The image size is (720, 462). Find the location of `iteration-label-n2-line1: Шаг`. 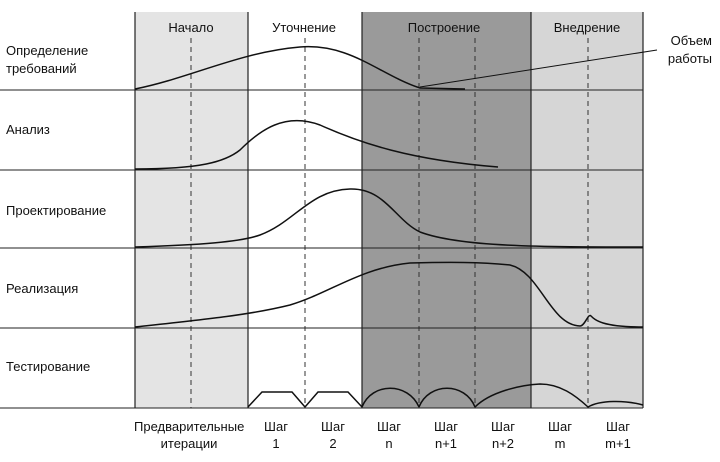

iteration-label-n2-line1: Шаг is located at coordinates (503, 426).